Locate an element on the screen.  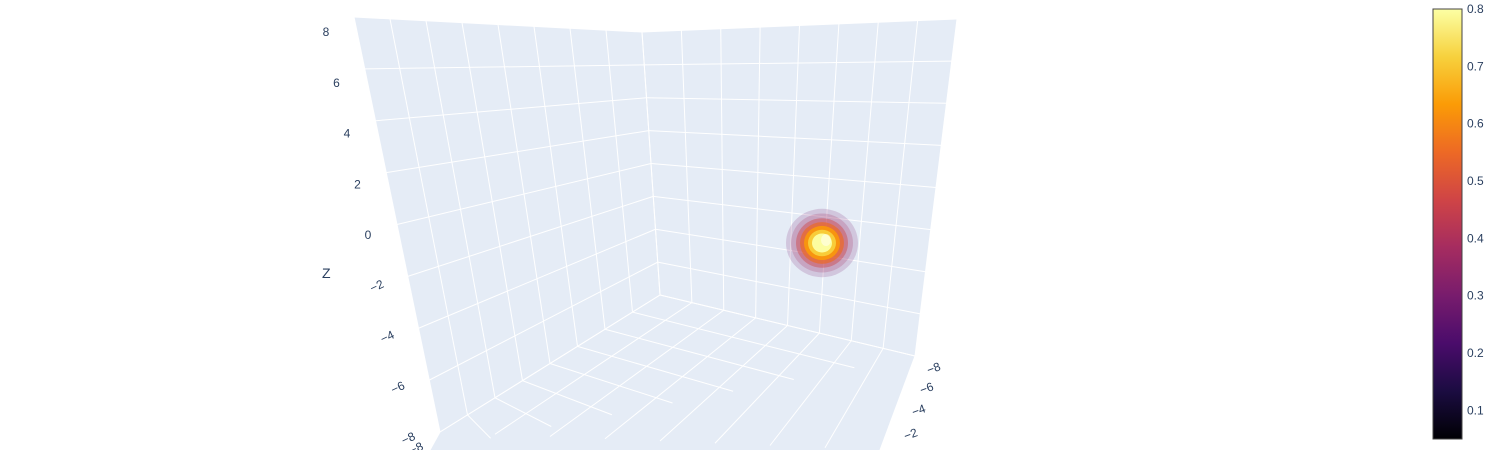
y-tick-label: −8 is located at coordinates (934, 368).